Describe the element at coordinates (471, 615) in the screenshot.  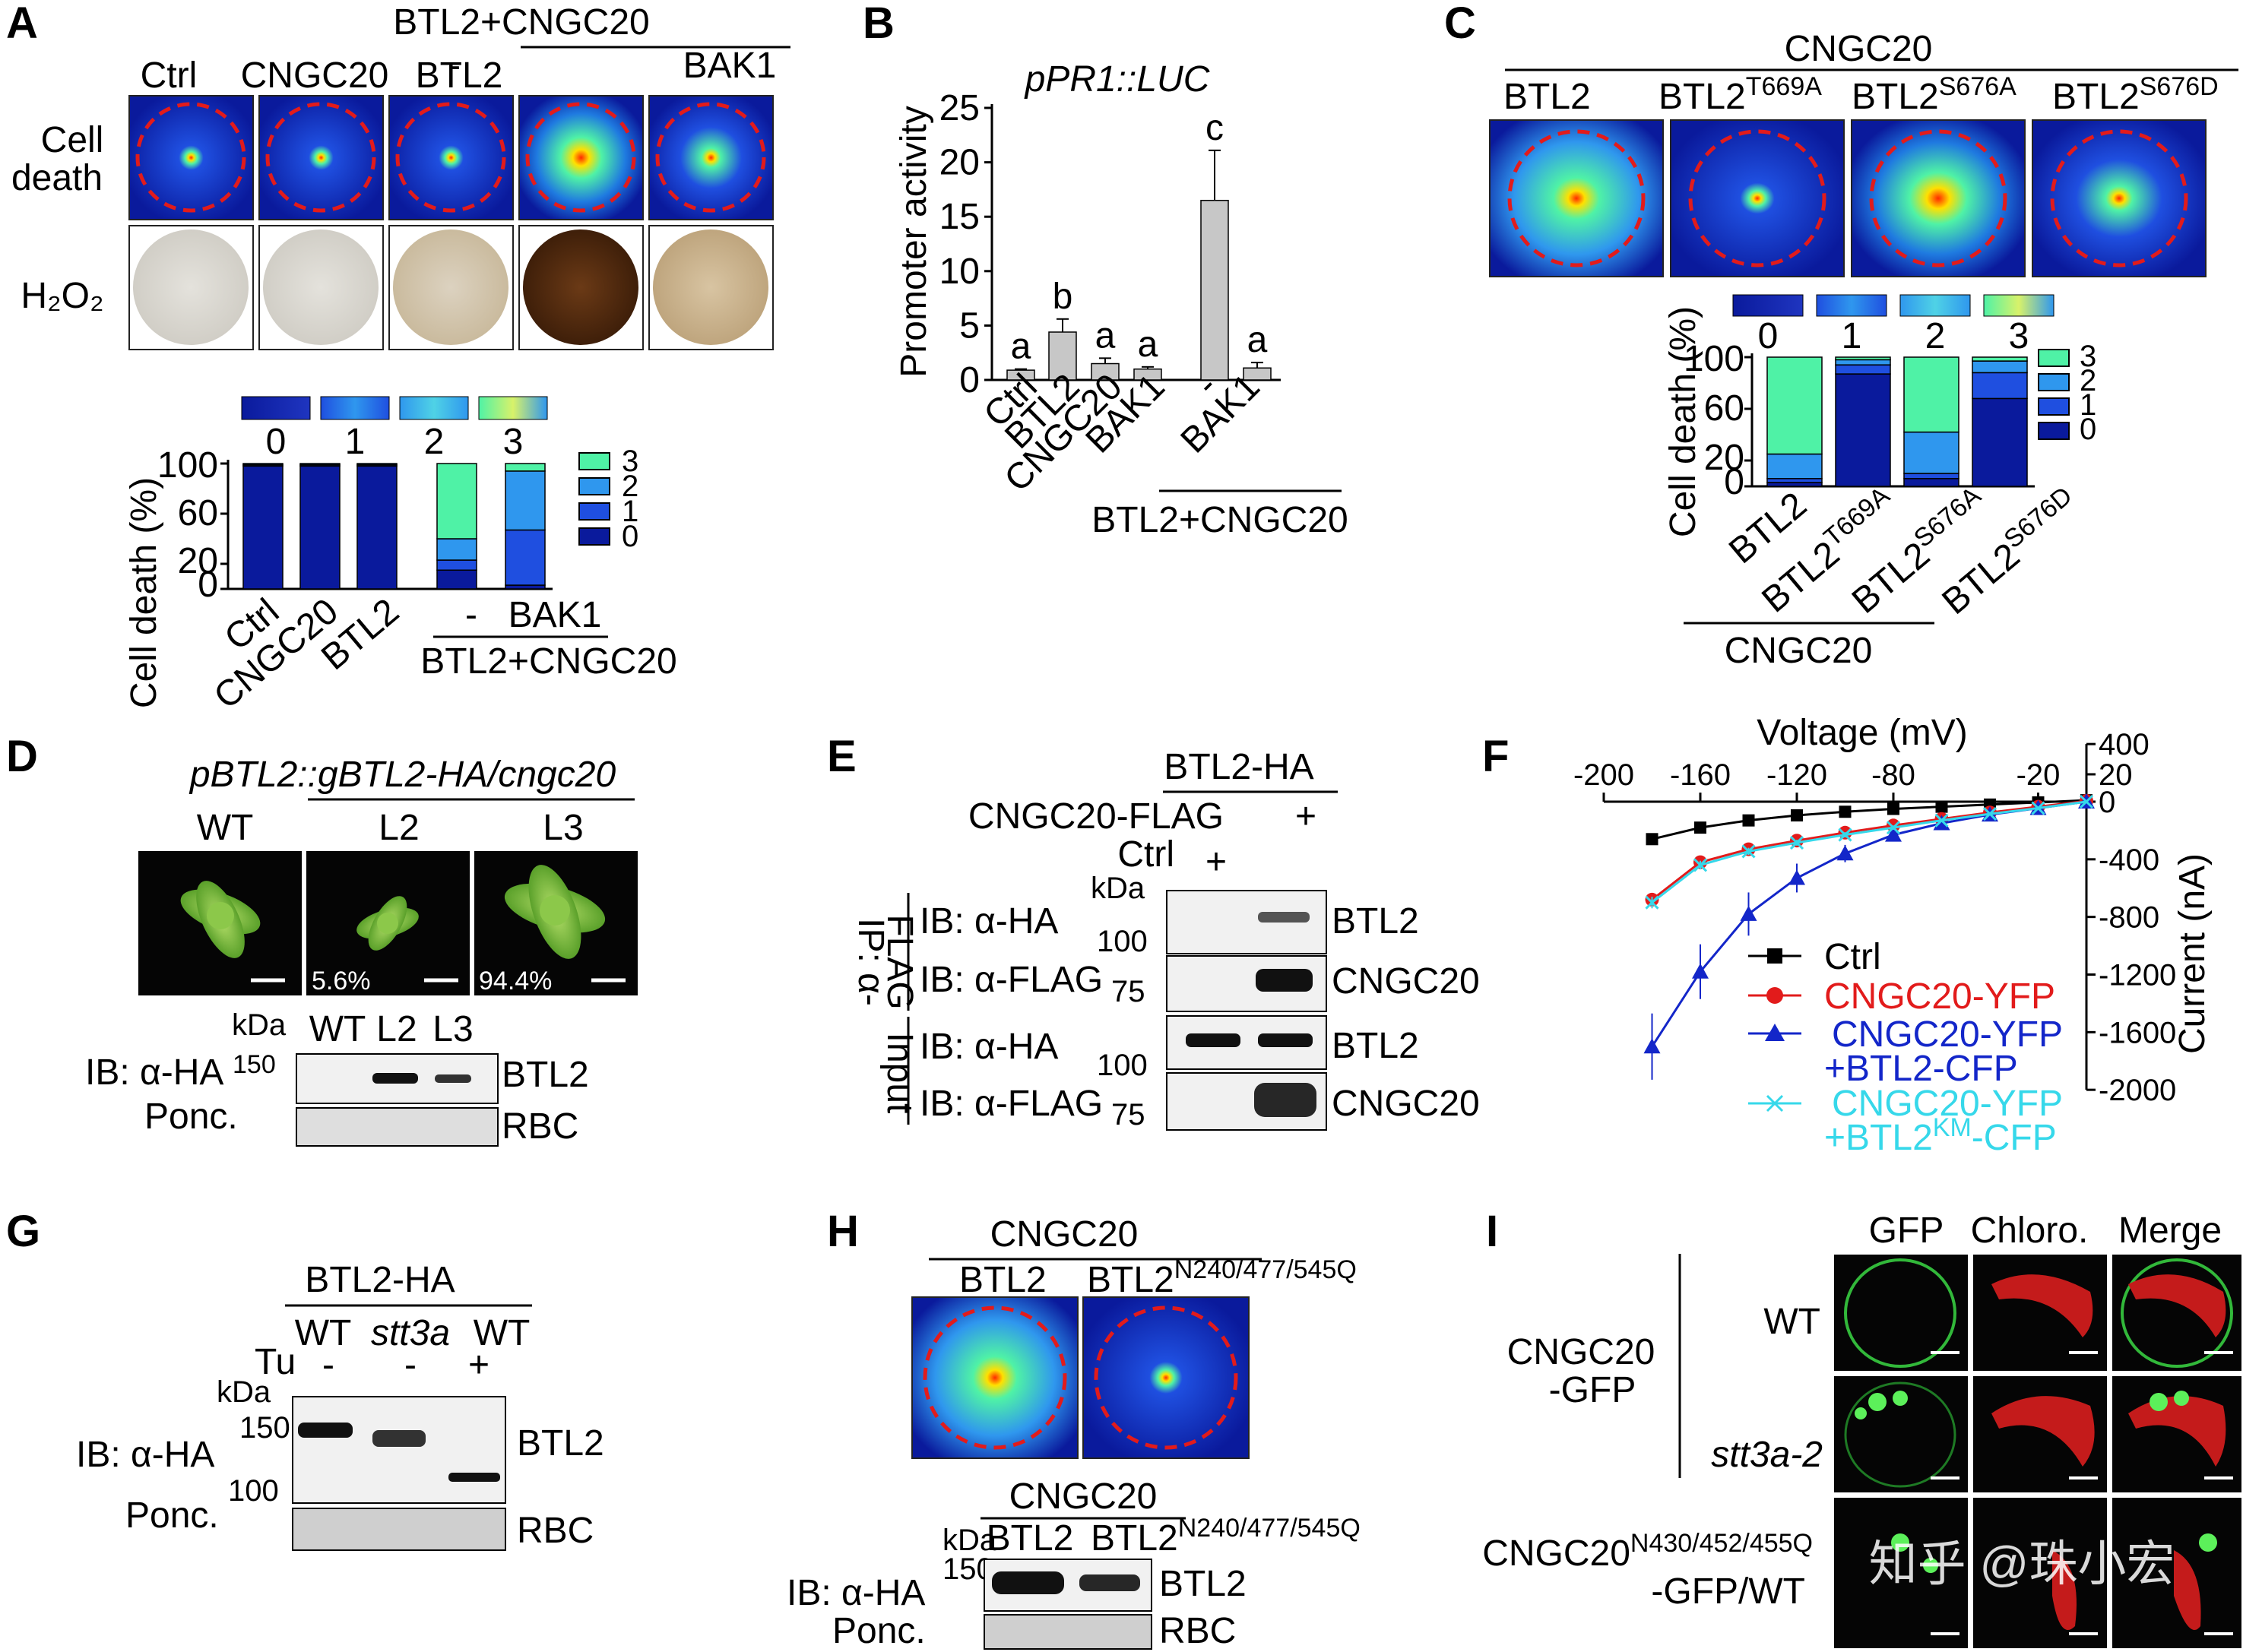
I see `a-xgroup-minus: -` at that location.